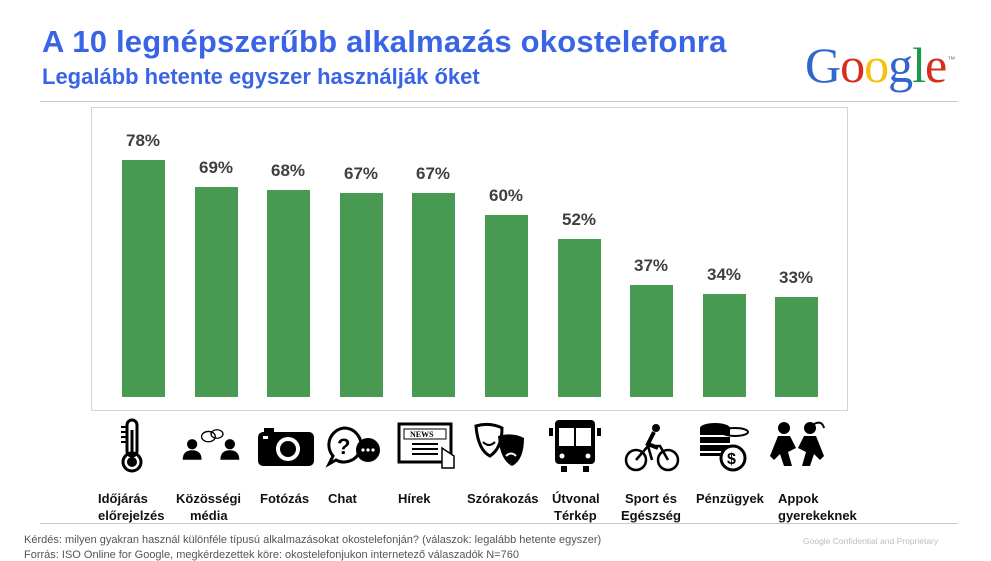 The height and width of the screenshot is (561, 991). What do you see at coordinates (209, 507) in the screenshot?
I see `category-label: Közösségi média` at bounding box center [209, 507].